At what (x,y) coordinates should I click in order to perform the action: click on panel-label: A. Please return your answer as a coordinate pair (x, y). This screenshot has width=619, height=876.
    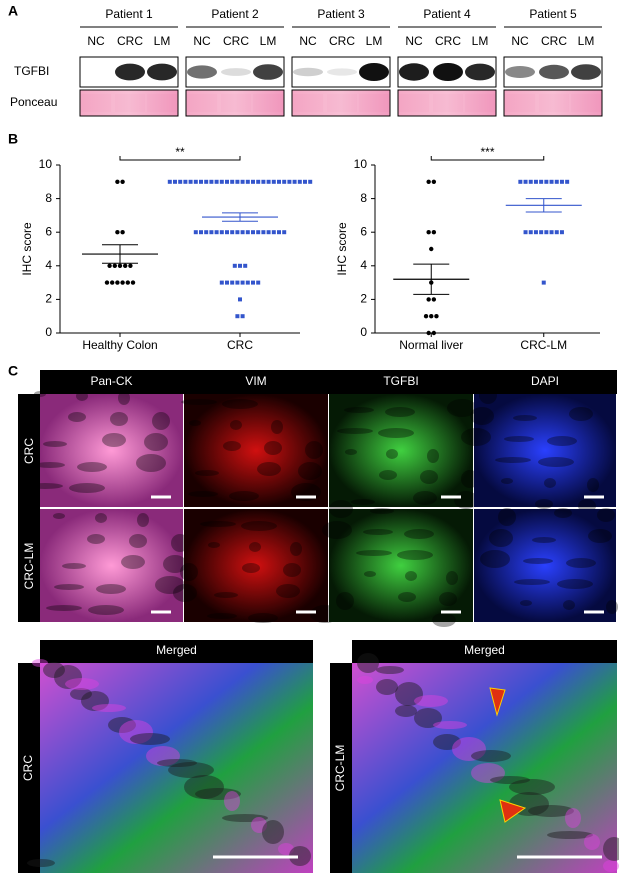
    Looking at the image, I should click on (13, 11).